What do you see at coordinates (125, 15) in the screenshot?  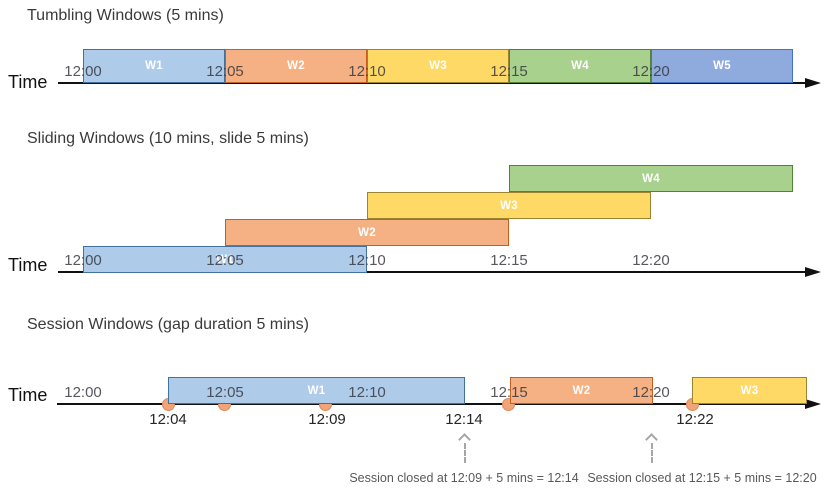 I see `tumbling-windows-title: Tumbling Windows (5 mins)` at bounding box center [125, 15].